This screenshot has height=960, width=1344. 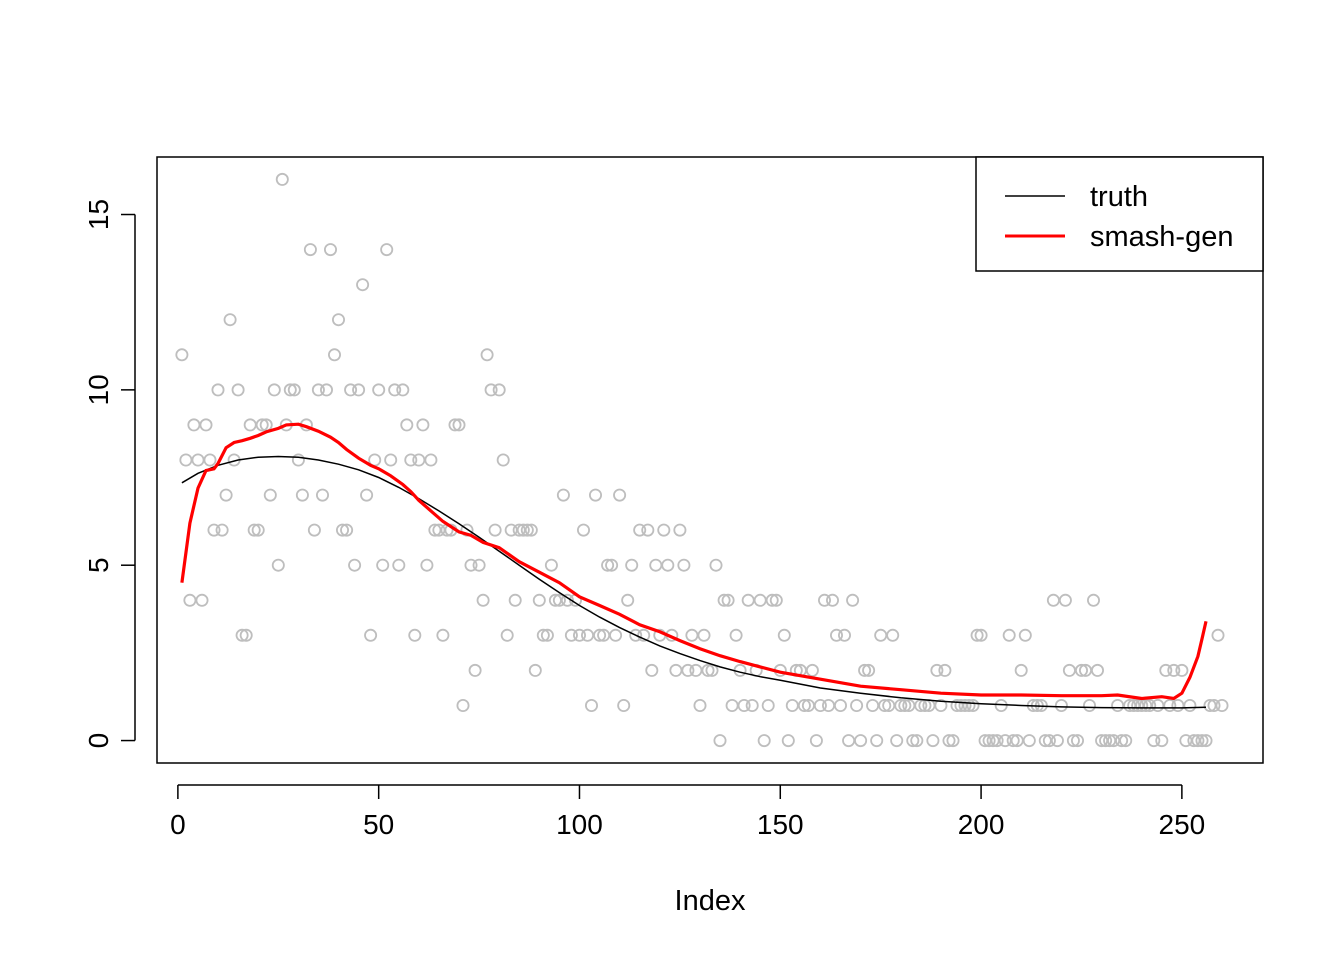 I want to click on x-tick-label: 200, so click(x=981, y=824).